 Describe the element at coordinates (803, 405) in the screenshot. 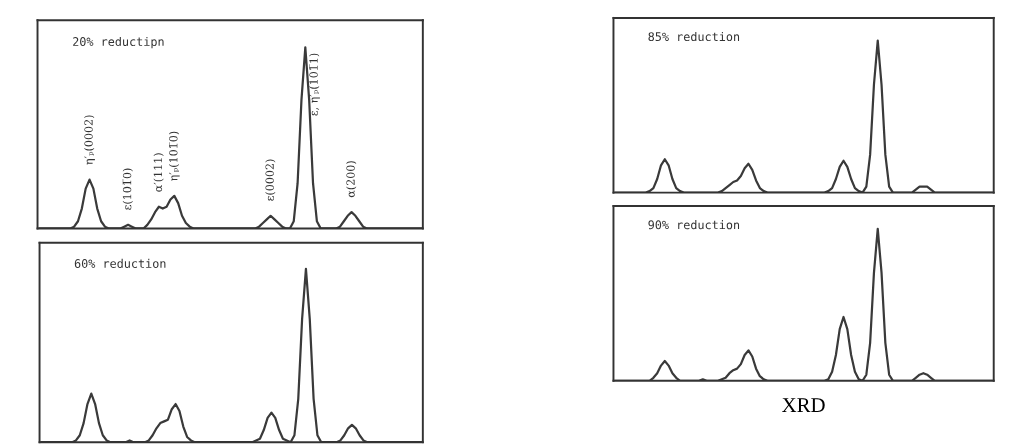

I see `x-axis-title: XRD` at that location.